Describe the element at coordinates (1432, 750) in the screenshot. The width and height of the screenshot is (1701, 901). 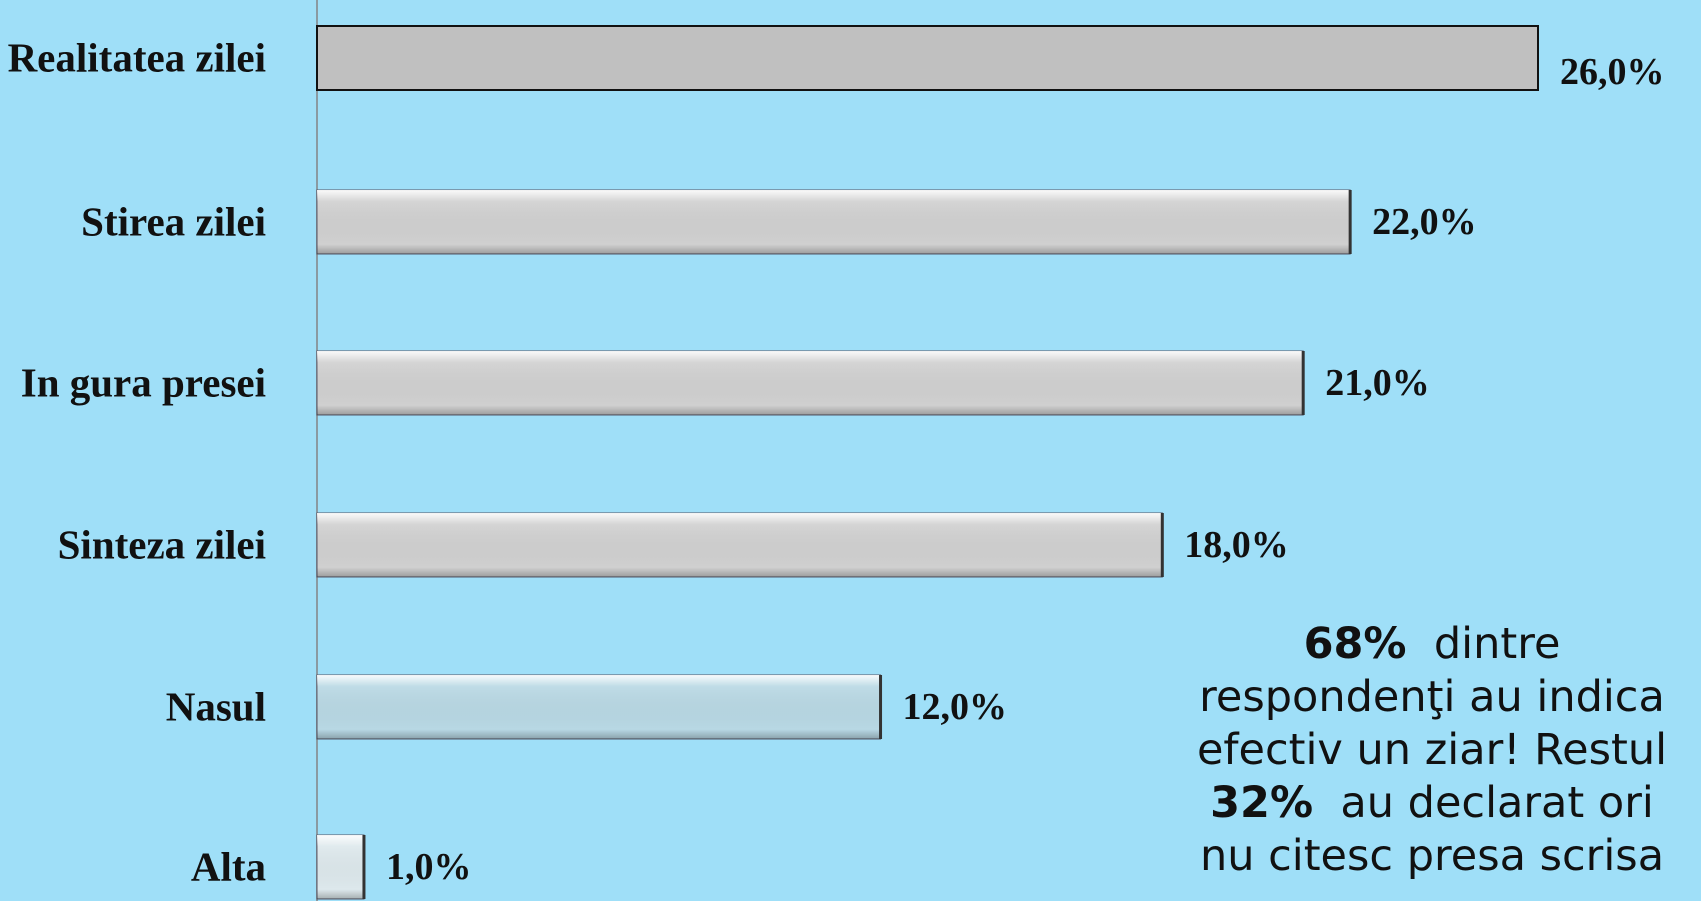
I see `annotation-text: efectiv un ziar! Restul` at that location.